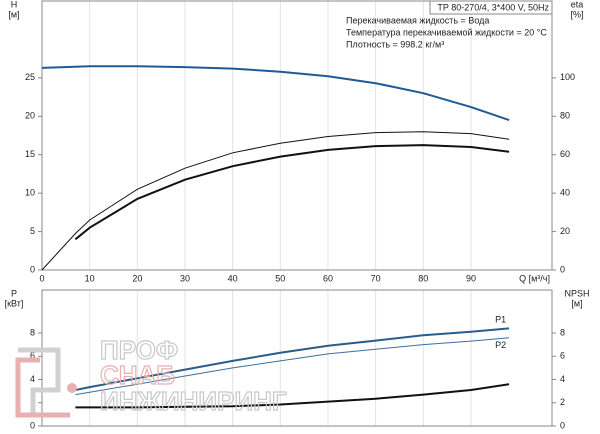 The image size is (600, 434). What do you see at coordinates (14, 293) in the screenshot?
I see `y-axis-label: P` at bounding box center [14, 293].